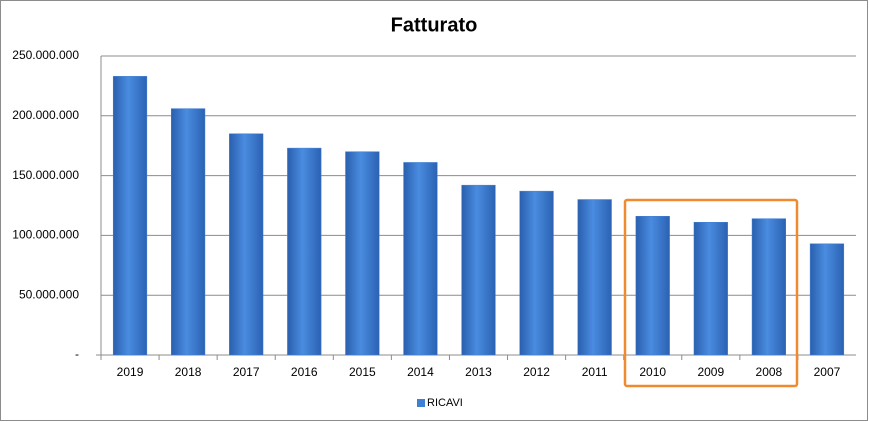 This screenshot has height=422, width=869. I want to click on x-tick-label: 2009, so click(710, 372).